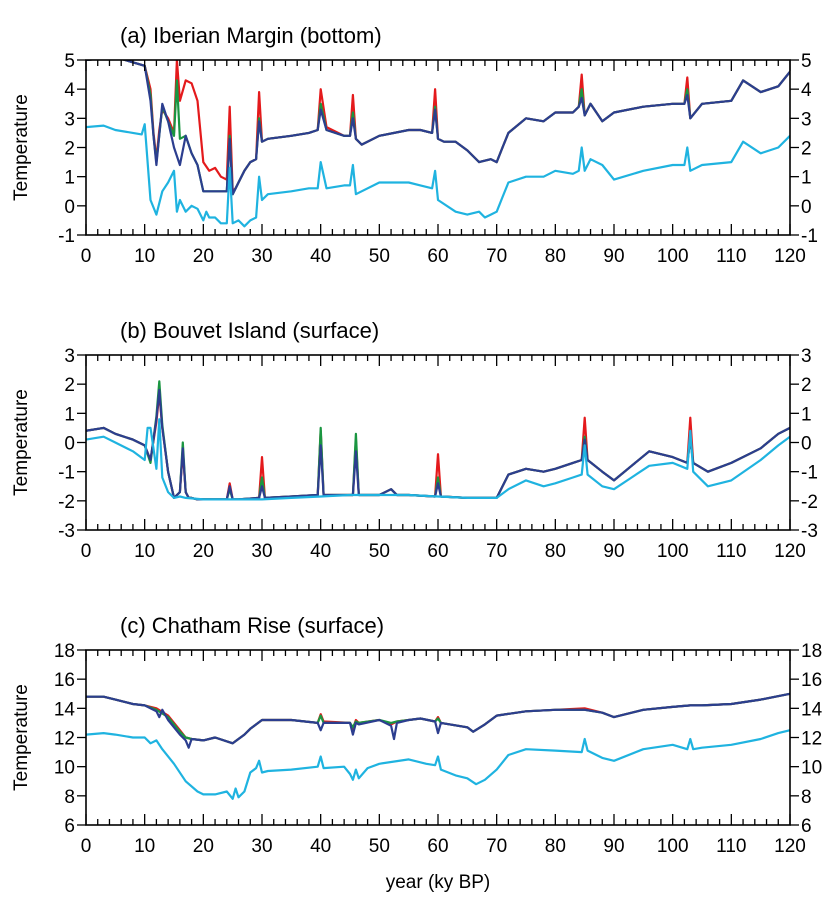 The width and height of the screenshot is (835, 914). What do you see at coordinates (438, 882) in the screenshot?
I see `x-axis-label: year (ky BP)` at bounding box center [438, 882].